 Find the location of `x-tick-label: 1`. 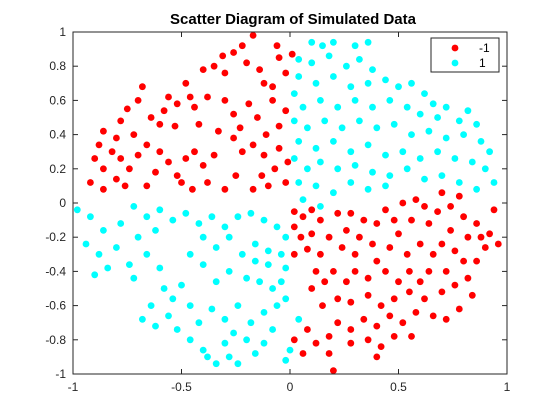

x-tick-label: 1 is located at coordinates (507, 387).